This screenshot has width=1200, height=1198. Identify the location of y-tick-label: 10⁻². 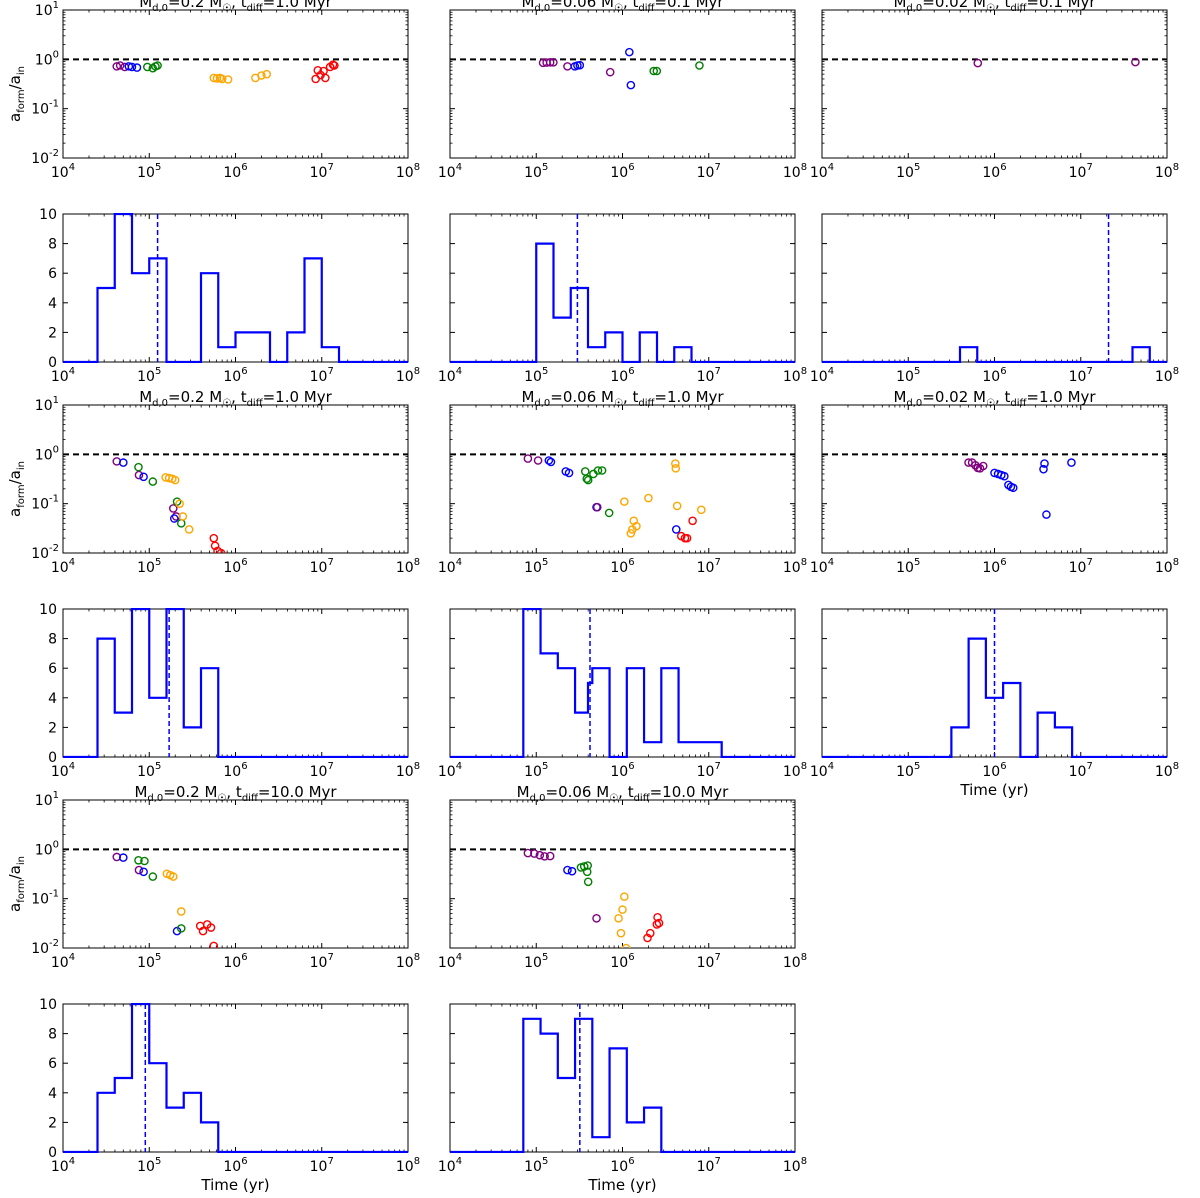
(45, 157).